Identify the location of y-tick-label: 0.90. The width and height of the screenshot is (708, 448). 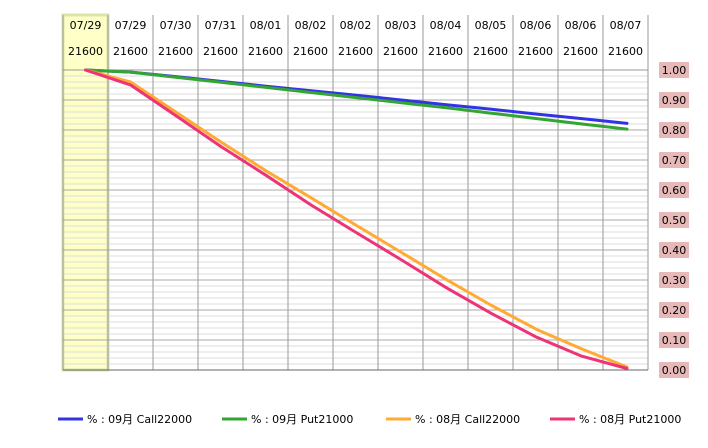
(674, 100).